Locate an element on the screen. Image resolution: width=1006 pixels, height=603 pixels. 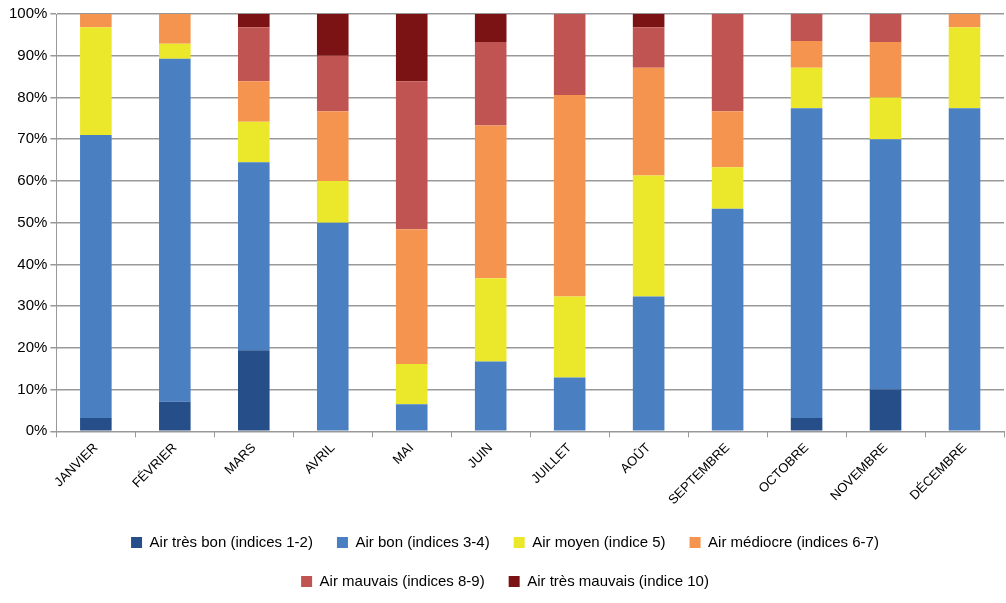
y-tick-label: 10% is located at coordinates (32, 388).